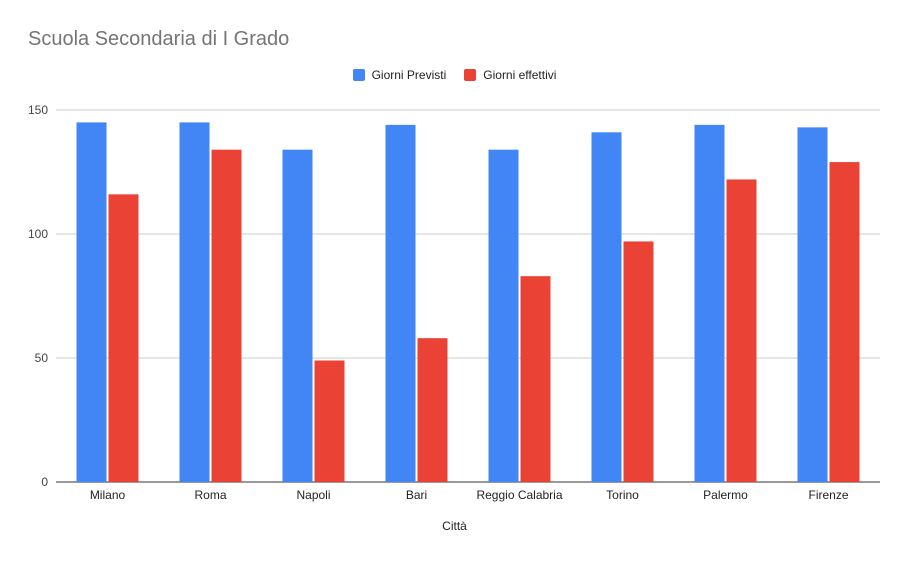  What do you see at coordinates (520, 75) in the screenshot?
I see `legend-label-effettivi: Giorni effettivi` at bounding box center [520, 75].